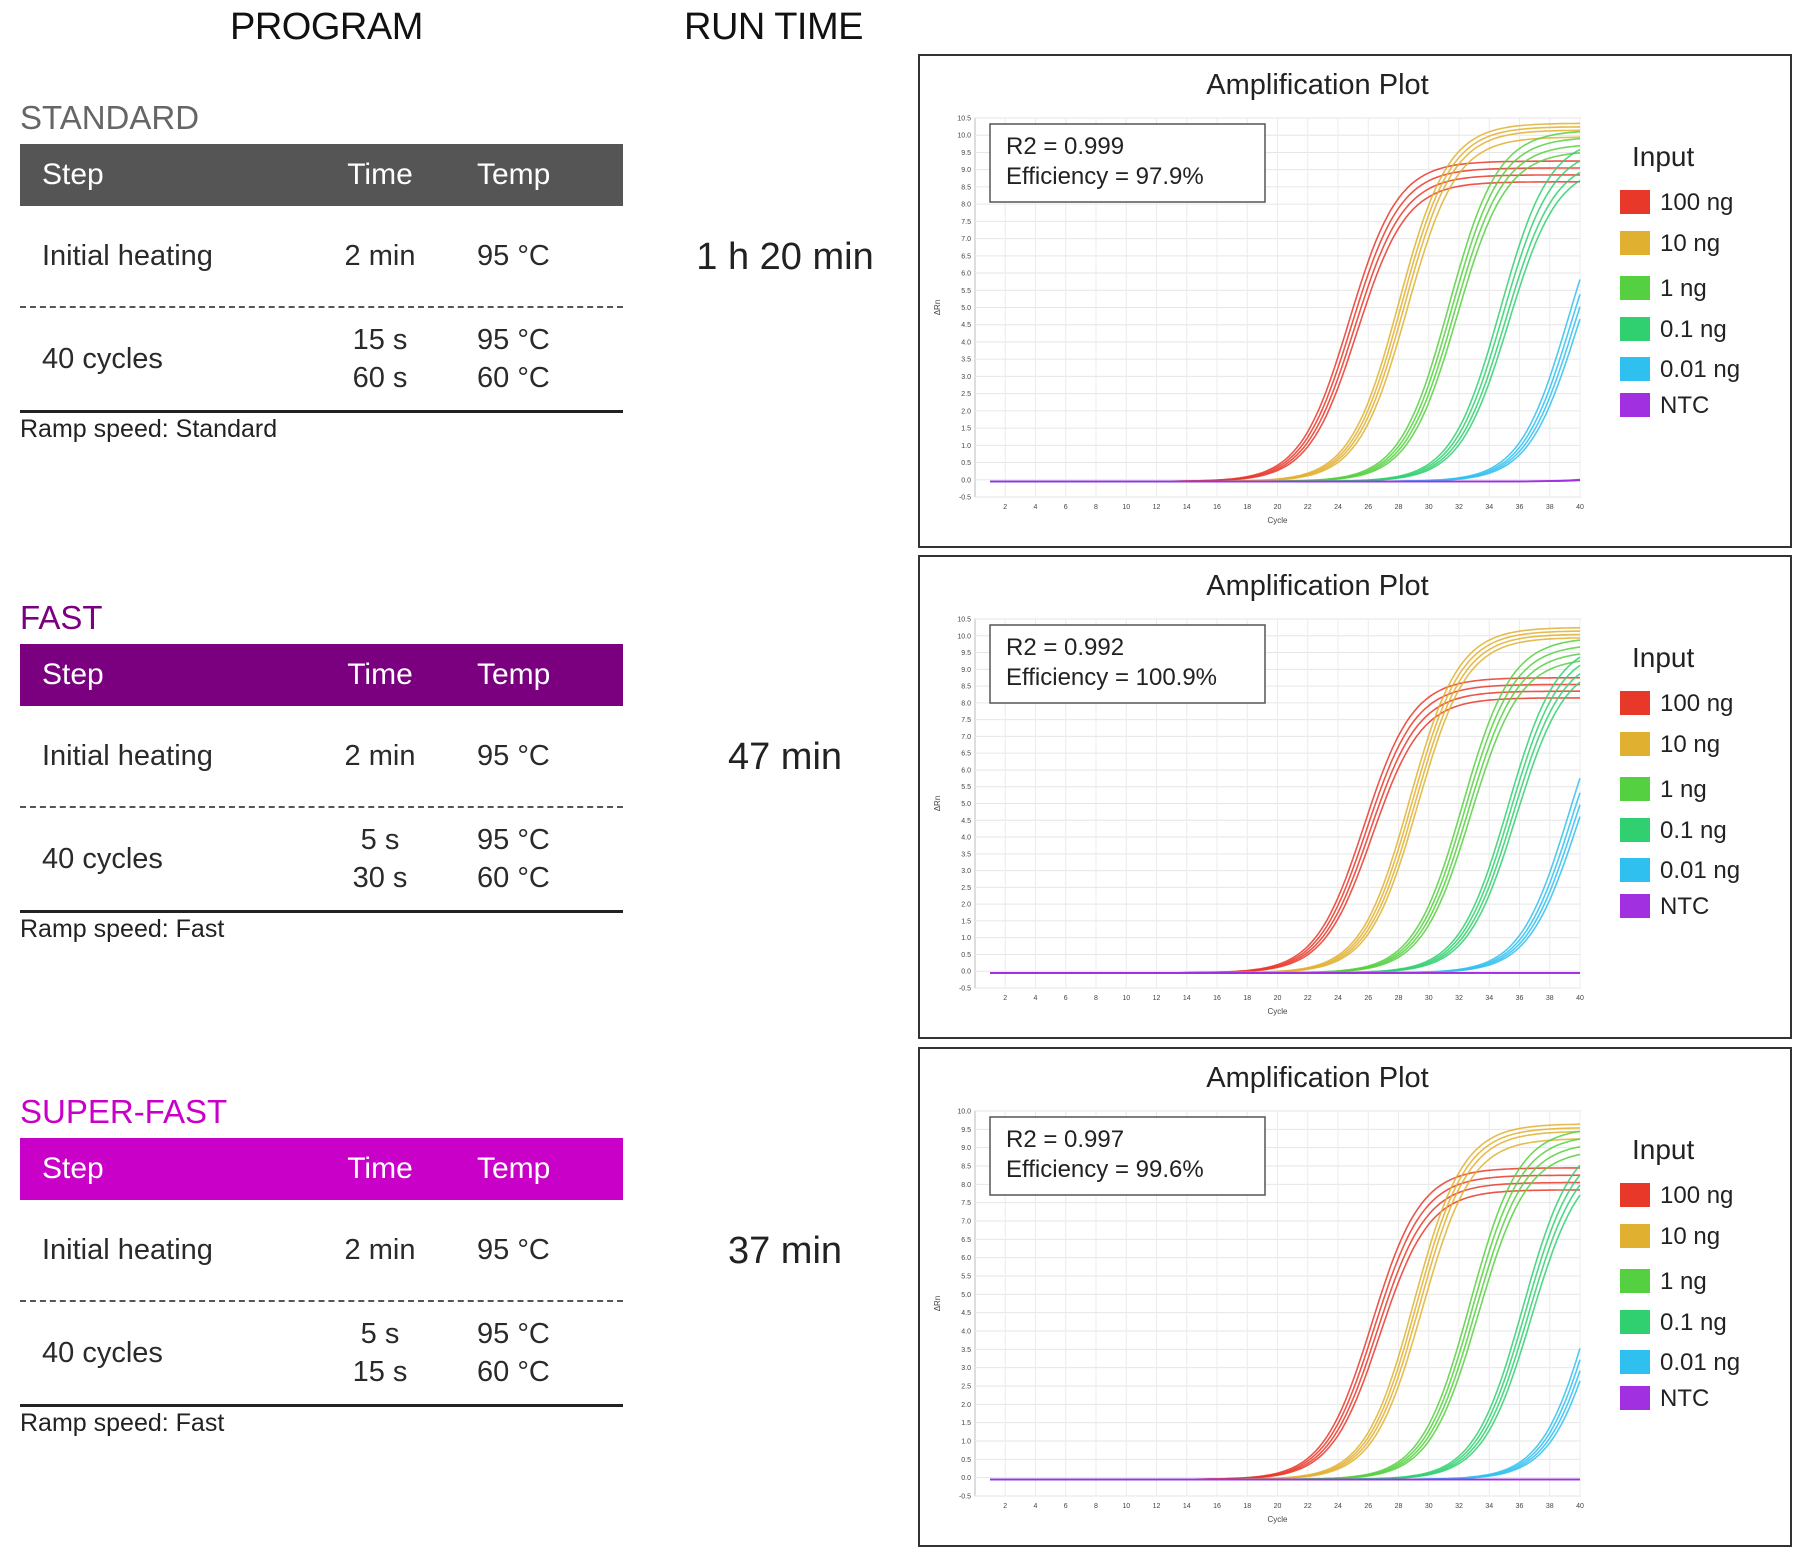 This screenshot has width=1800, height=1560. I want to click on r2-value: R2 = 0.999, so click(1065, 146).